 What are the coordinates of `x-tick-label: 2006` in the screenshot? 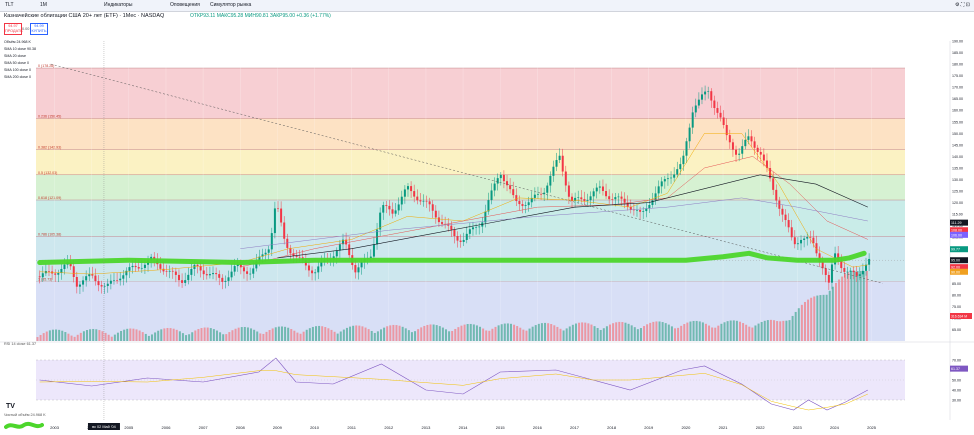 It's located at (167, 427).